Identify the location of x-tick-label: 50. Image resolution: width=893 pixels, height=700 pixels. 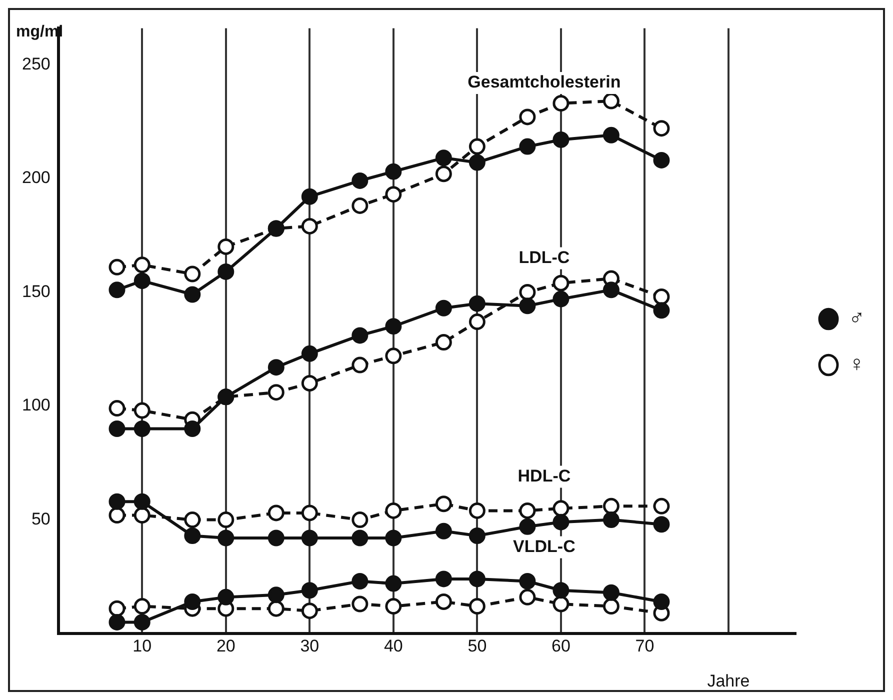
(477, 646).